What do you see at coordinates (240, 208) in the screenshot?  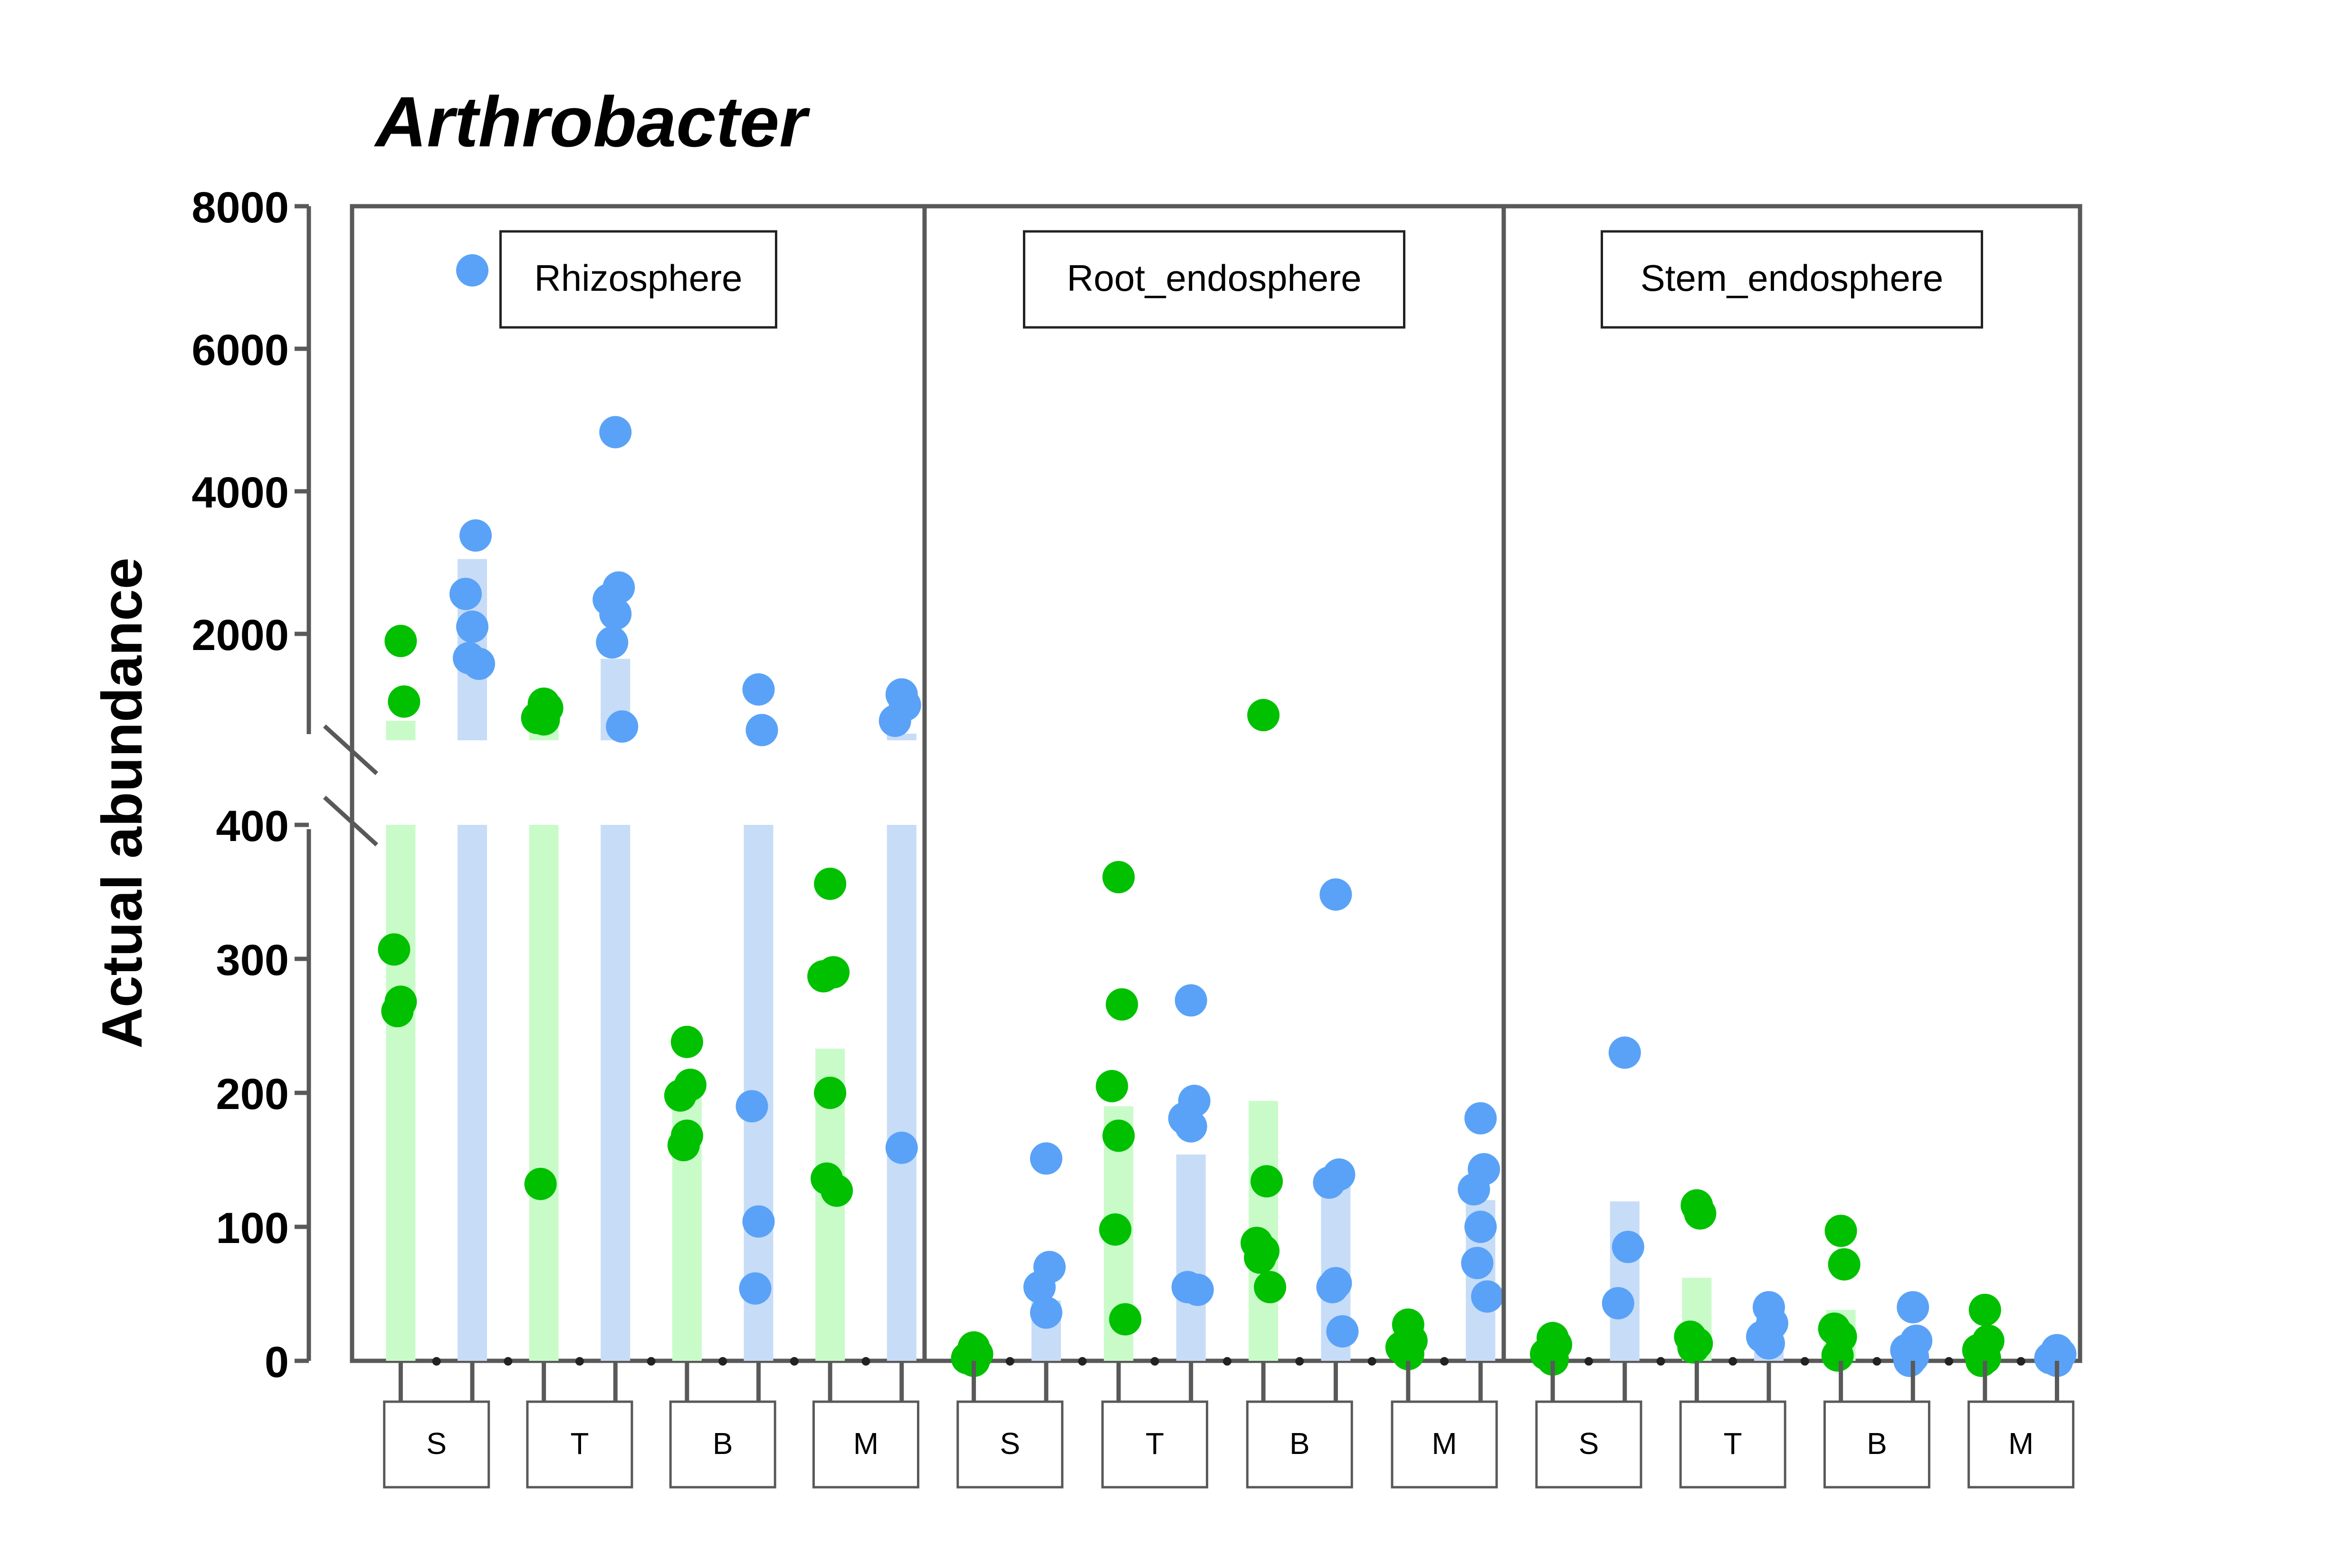 I see `y-tick-label: 8000` at bounding box center [240, 208].